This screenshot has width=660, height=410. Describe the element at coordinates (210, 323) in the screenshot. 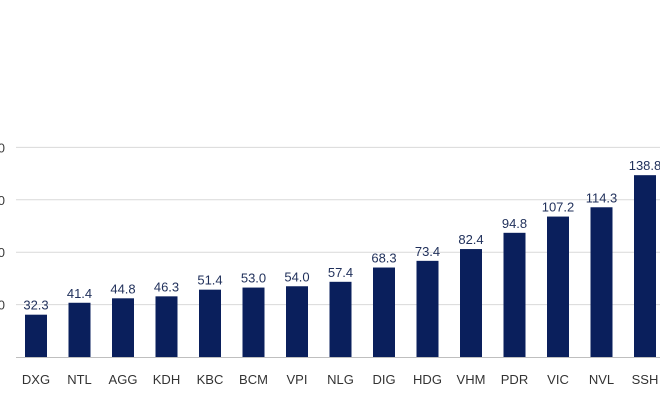

I see `bar-kbc` at that location.